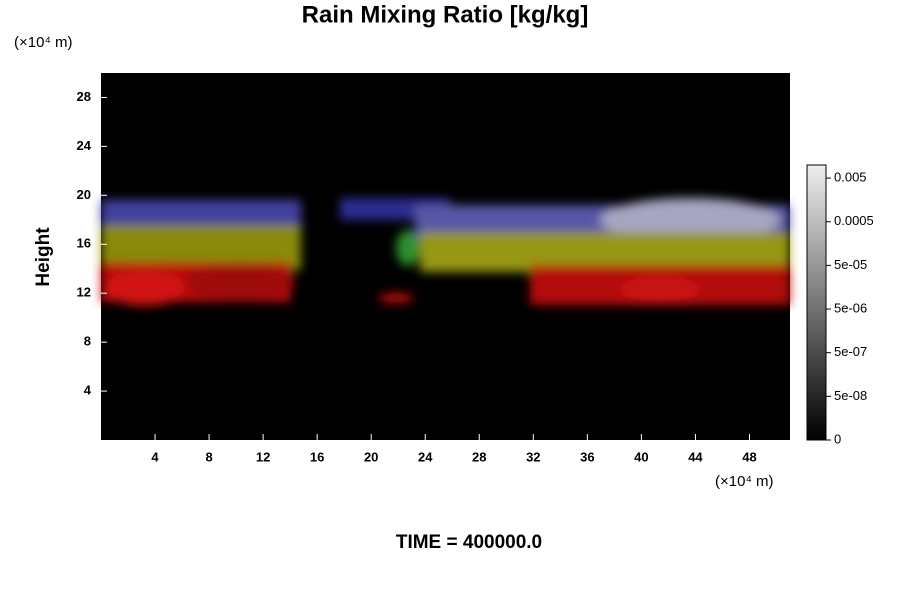 The image size is (900, 600). I want to click on annotation: TIME = 400000.0, so click(469, 542).